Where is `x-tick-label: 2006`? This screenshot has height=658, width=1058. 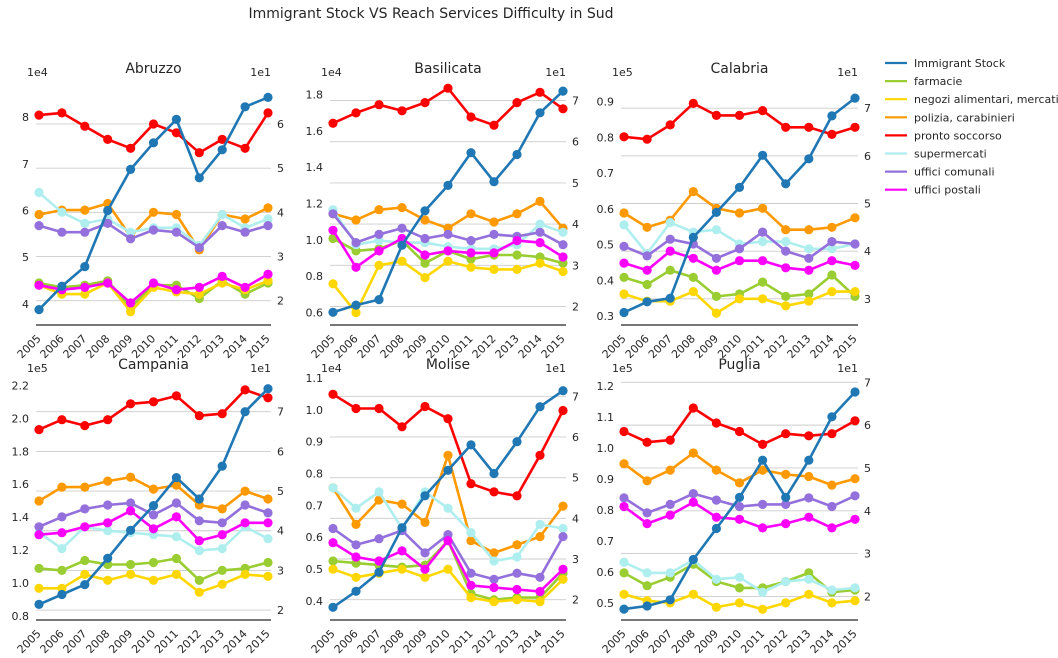 x-tick-label: 2006 is located at coordinates (52, 346).